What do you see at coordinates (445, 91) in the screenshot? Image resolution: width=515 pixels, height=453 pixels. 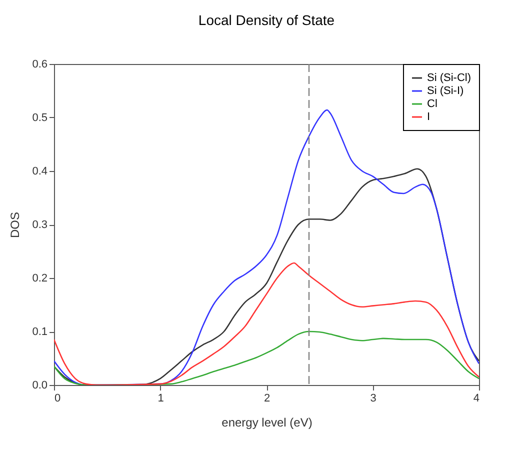 I see `legend-label: Si (Si-I)` at bounding box center [445, 91].